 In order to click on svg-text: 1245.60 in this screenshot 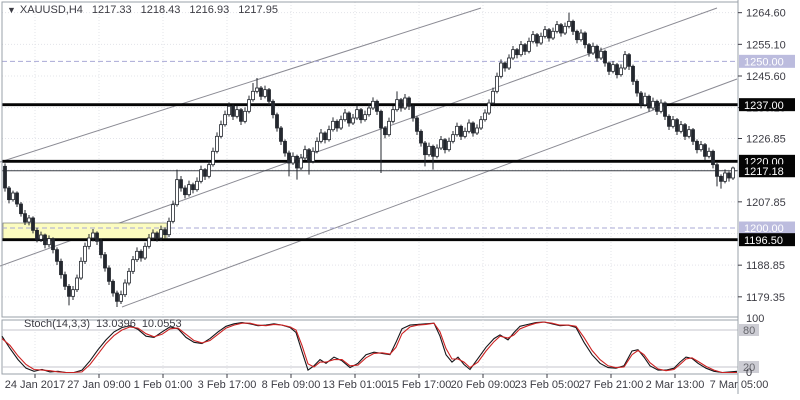, I will do `click(766, 77)`.